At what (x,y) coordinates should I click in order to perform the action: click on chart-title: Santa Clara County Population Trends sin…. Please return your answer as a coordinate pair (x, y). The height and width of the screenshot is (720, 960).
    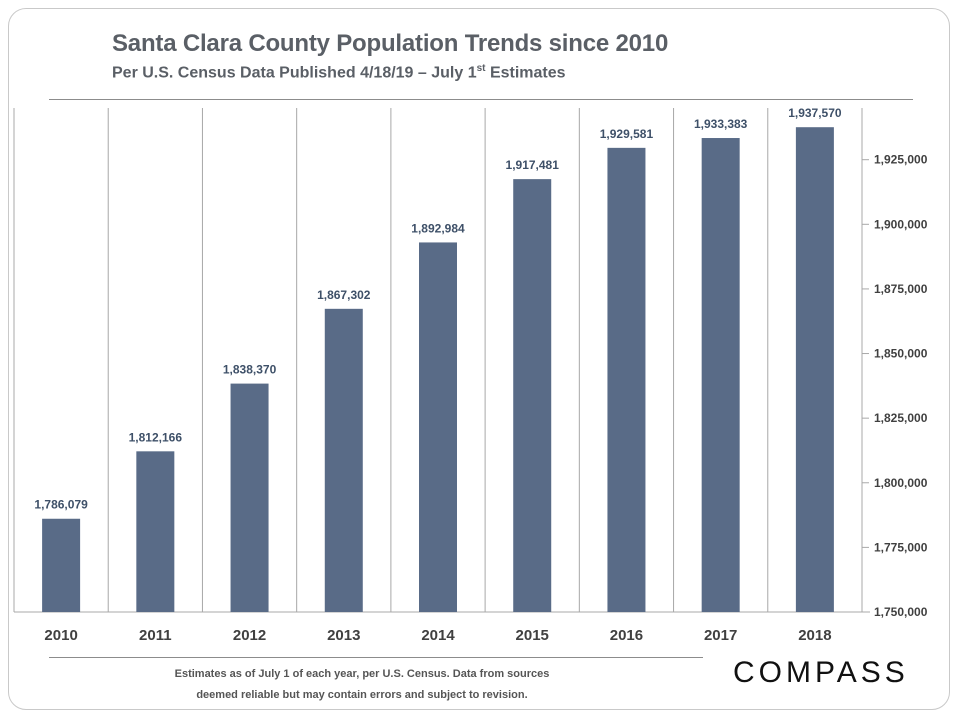
    Looking at the image, I should click on (390, 43).